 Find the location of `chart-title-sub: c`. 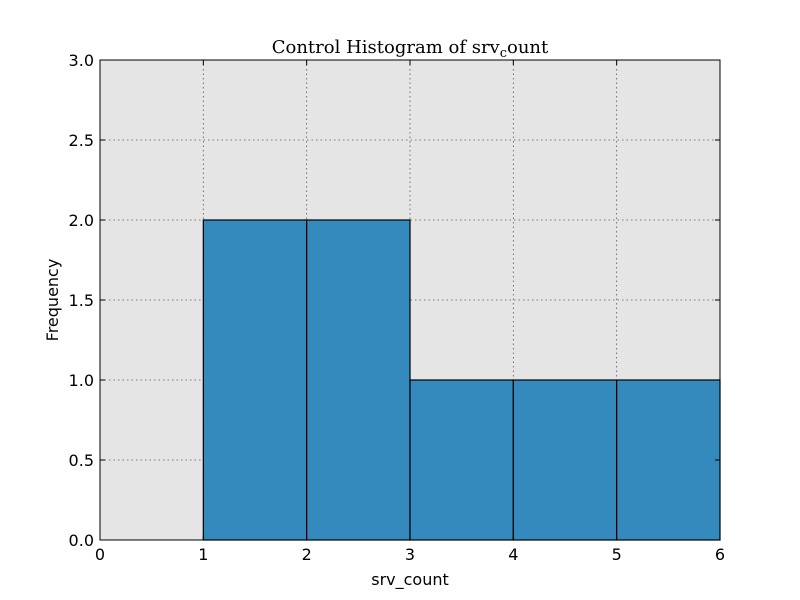

chart-title-sub: c is located at coordinates (503, 53).